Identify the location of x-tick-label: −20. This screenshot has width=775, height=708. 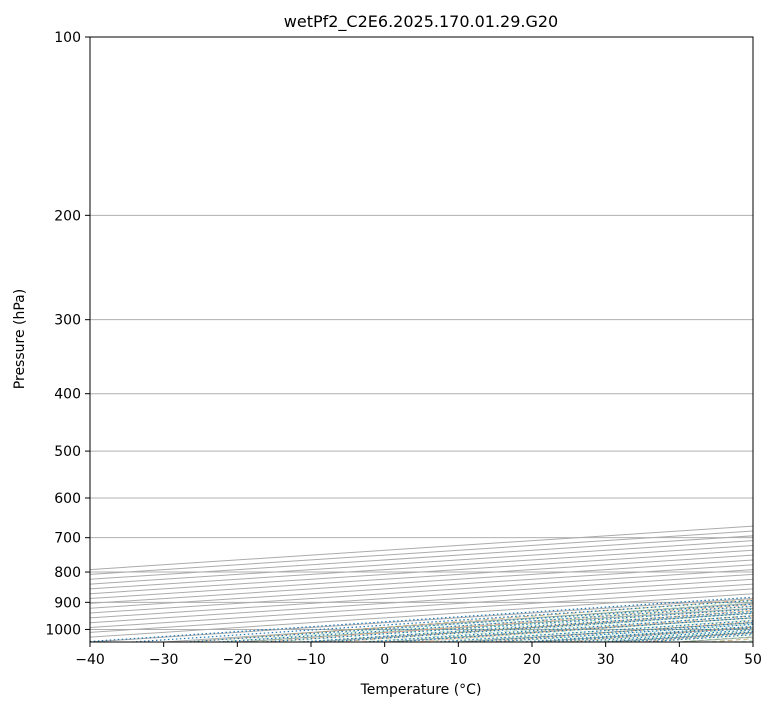
(238, 660).